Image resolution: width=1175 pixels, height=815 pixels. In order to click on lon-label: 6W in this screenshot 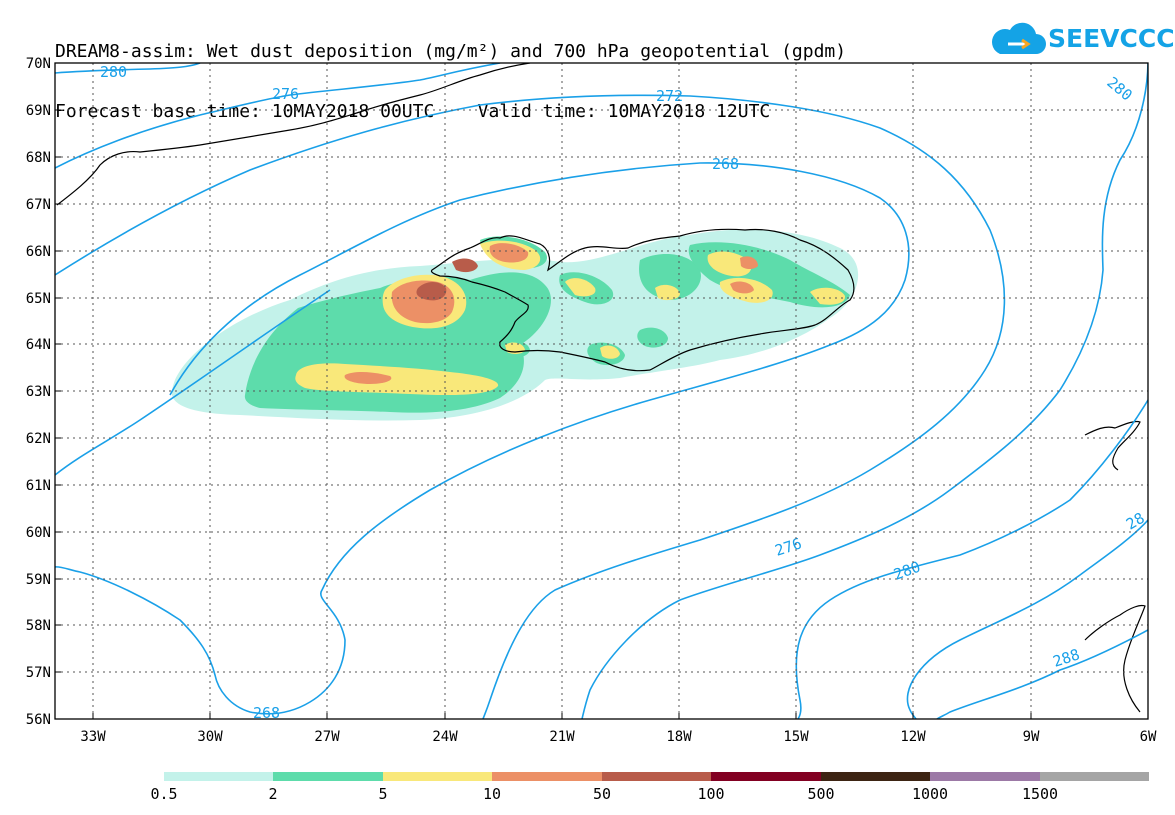, I will do `click(1148, 737)`.